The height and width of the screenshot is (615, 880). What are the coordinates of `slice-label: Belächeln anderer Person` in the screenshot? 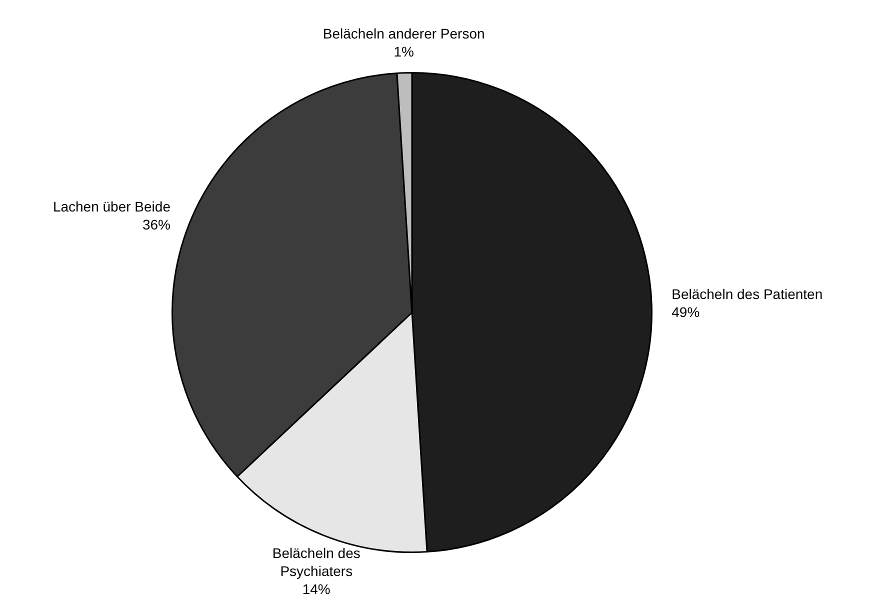 It's located at (403, 34).